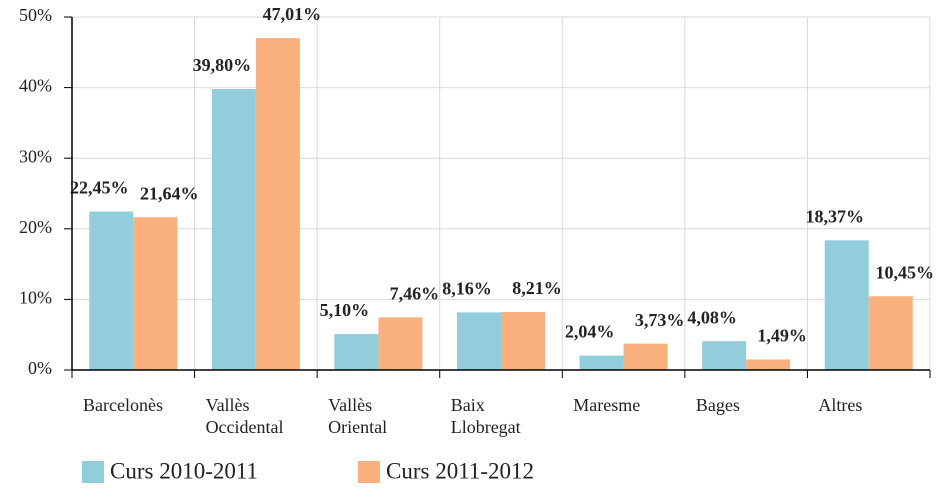 The image size is (945, 495). I want to click on data-label: 8,16%, so click(467, 289).